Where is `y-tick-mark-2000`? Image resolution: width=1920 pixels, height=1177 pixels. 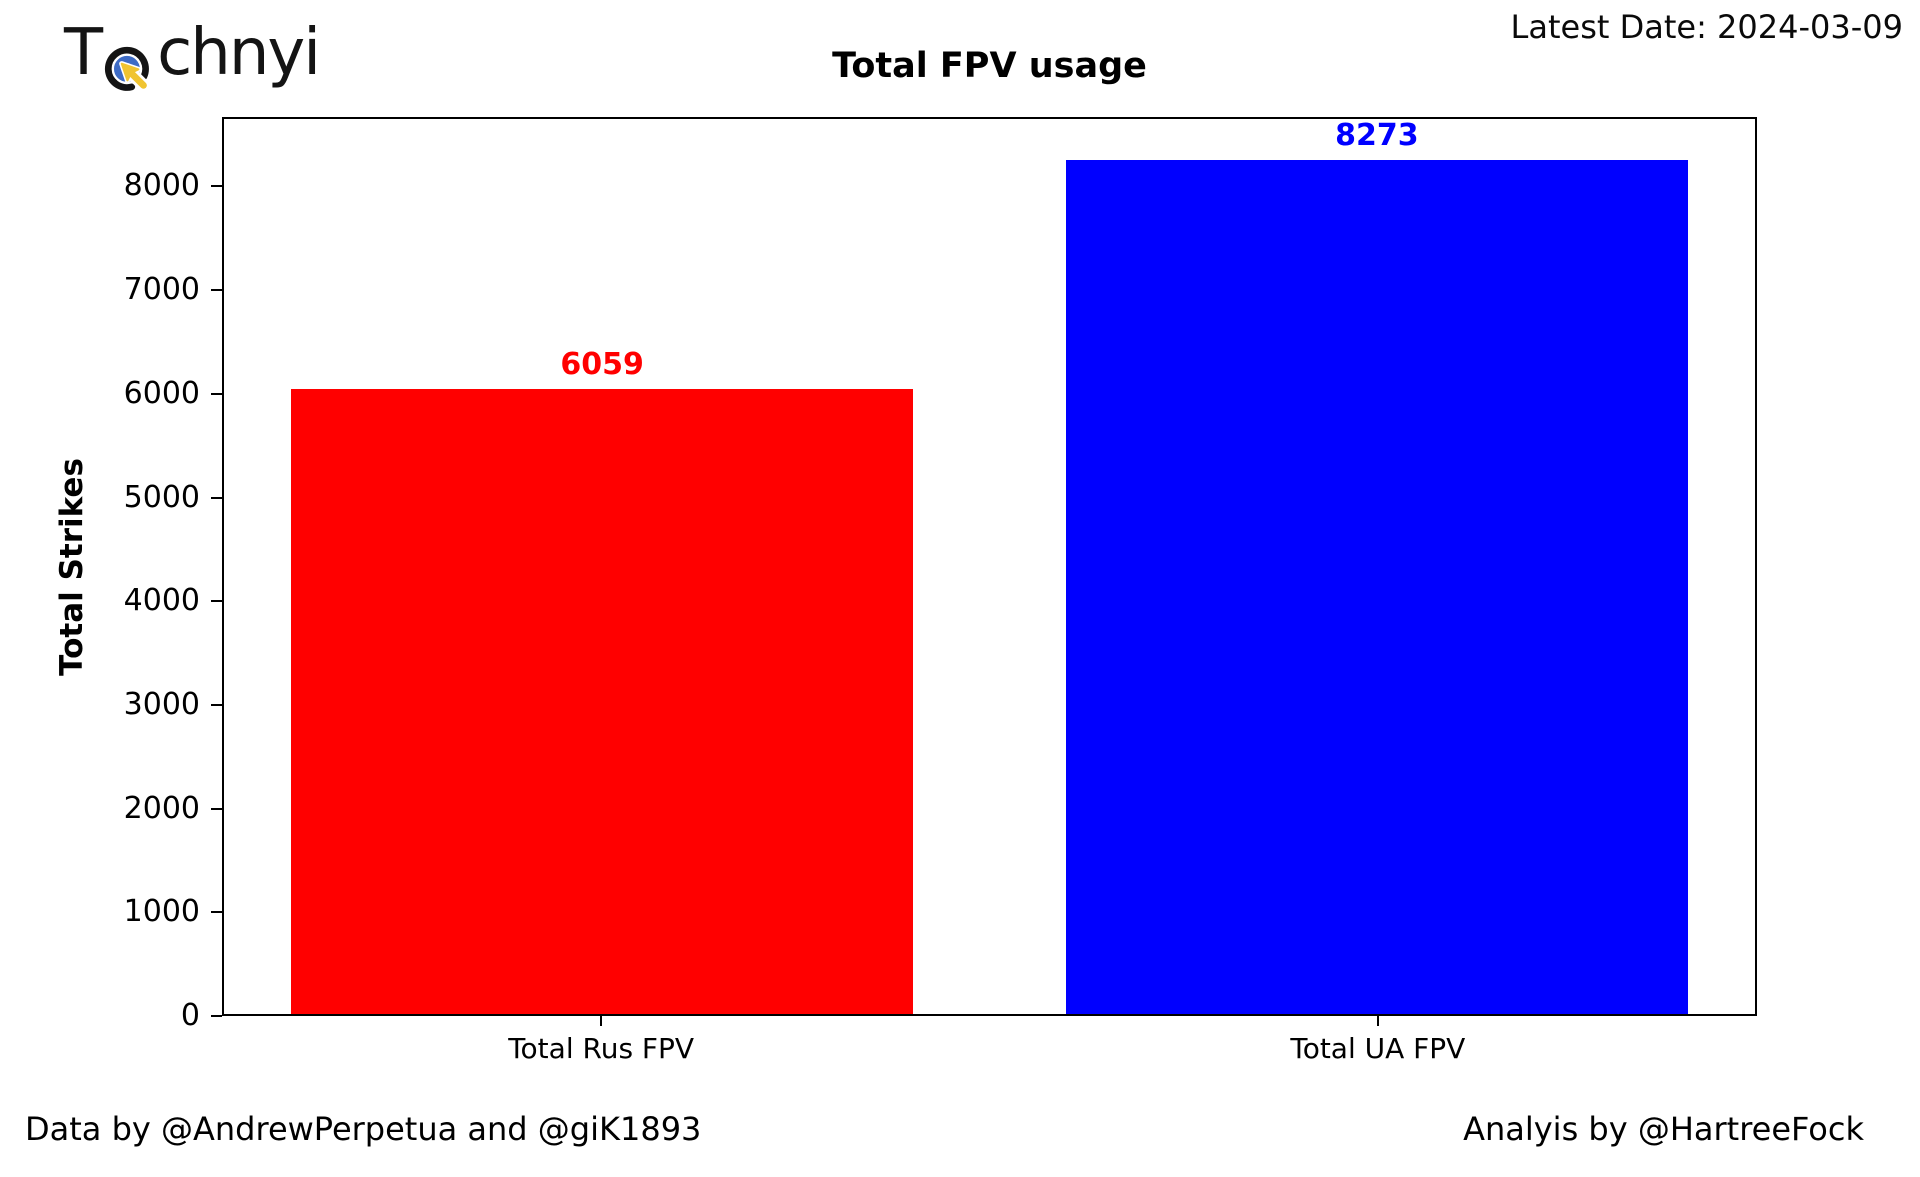
y-tick-mark-2000 is located at coordinates (216, 808).